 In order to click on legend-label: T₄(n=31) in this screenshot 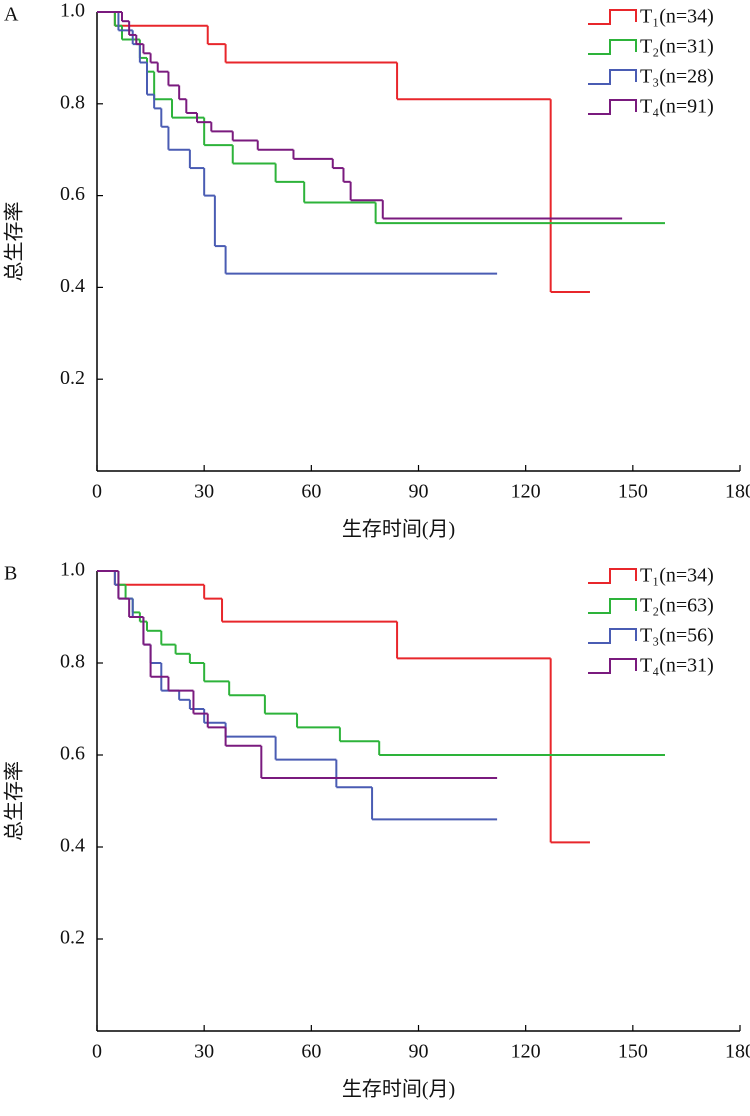, I will do `click(677, 666)`.